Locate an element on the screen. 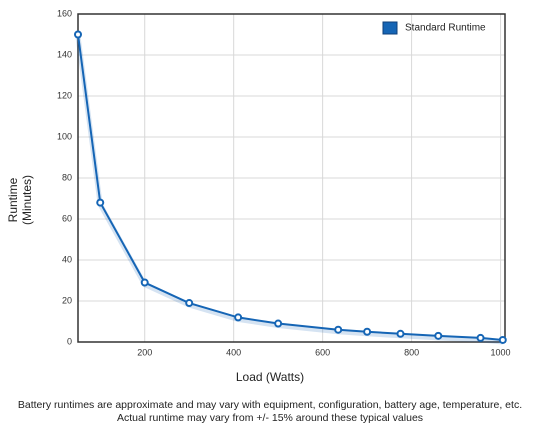 The width and height of the screenshot is (540, 423). x-tick-label: 600 is located at coordinates (322, 352).